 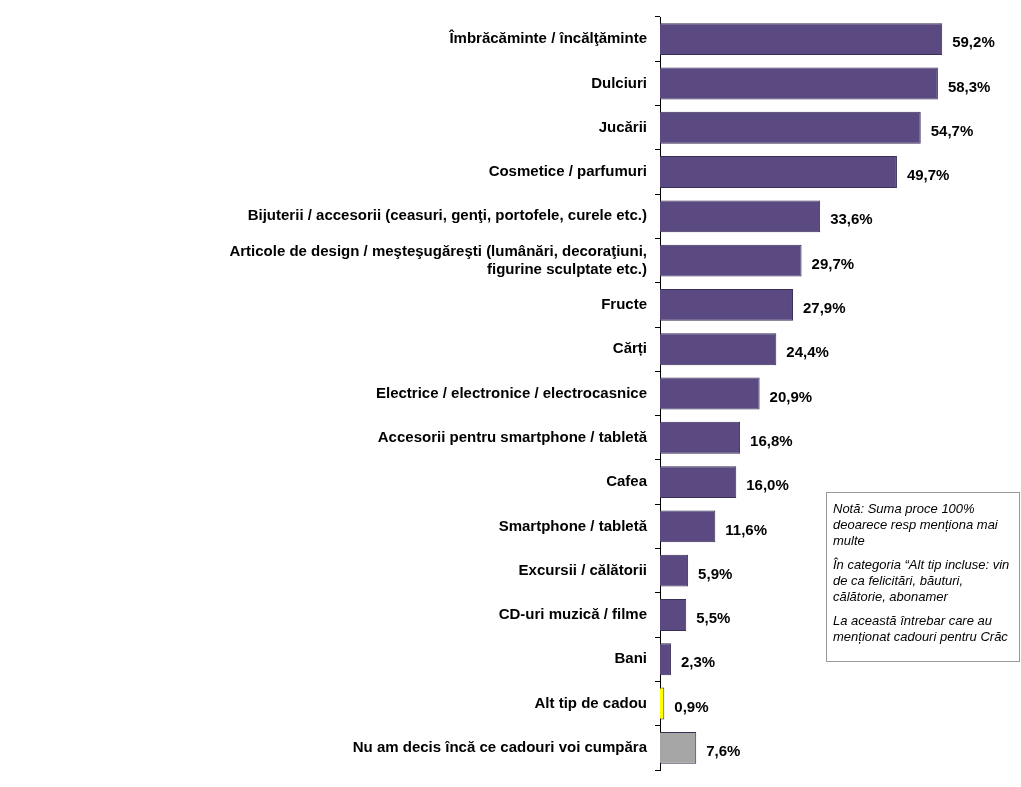 What do you see at coordinates (512, 436) in the screenshot?
I see `y-tick-label: Accesorii pentru smartphone / tabletă` at bounding box center [512, 436].